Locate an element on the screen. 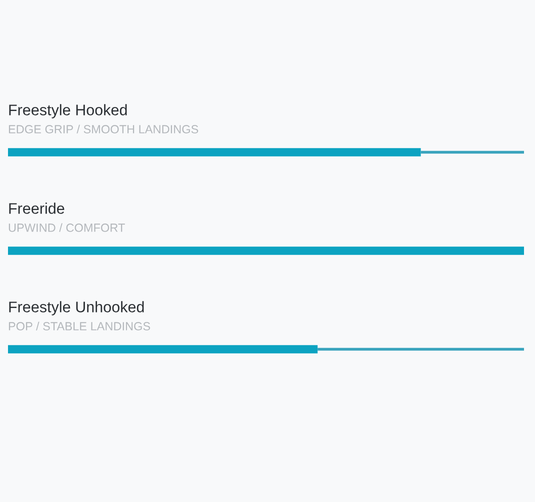 The width and height of the screenshot is (535, 502). y-tick-label: Freestyle Hooked is located at coordinates (68, 111).